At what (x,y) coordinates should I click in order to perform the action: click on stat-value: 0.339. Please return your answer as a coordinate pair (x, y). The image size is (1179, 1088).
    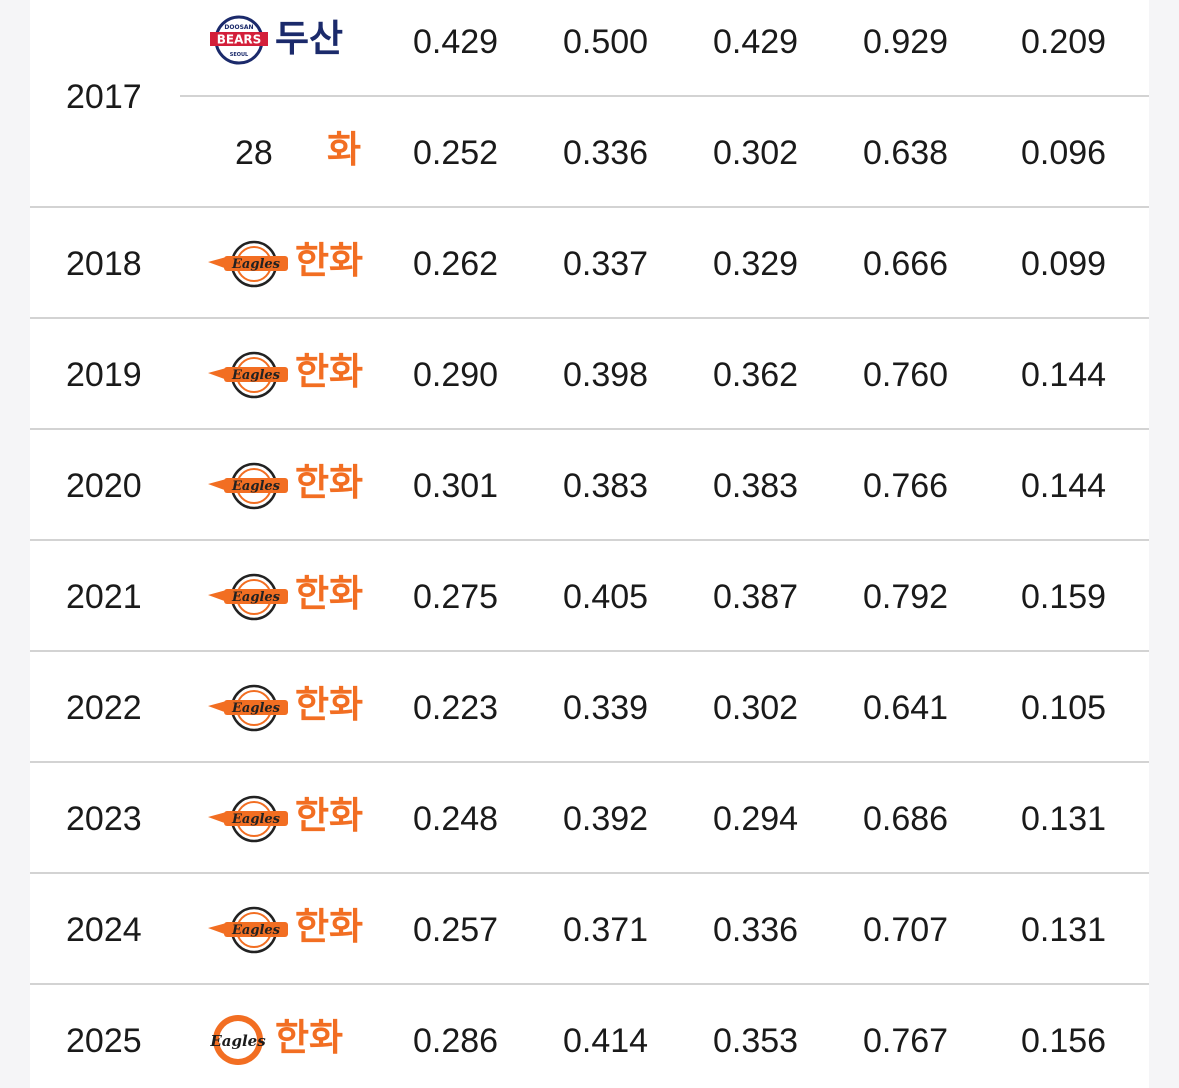
    Looking at the image, I should click on (606, 708).